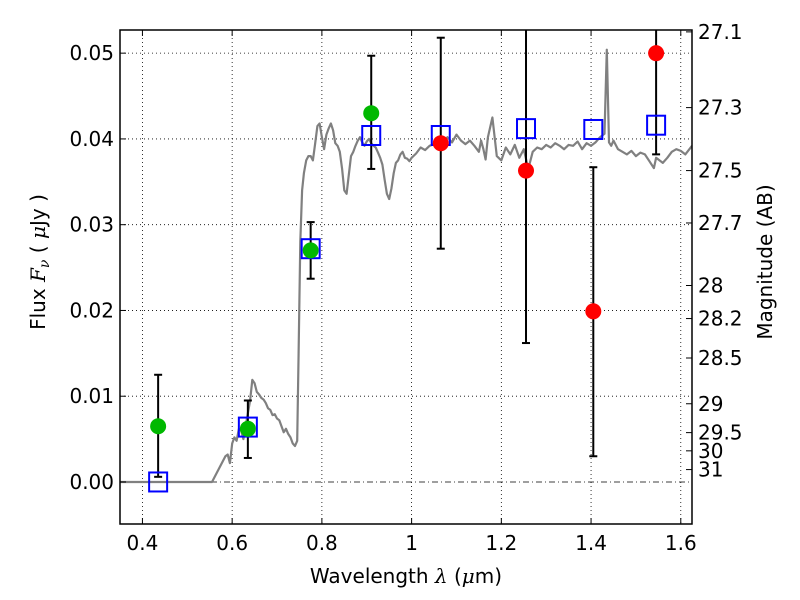  What do you see at coordinates (720, 32) in the screenshot?
I see `y2-tick-label: 27.1` at bounding box center [720, 32].